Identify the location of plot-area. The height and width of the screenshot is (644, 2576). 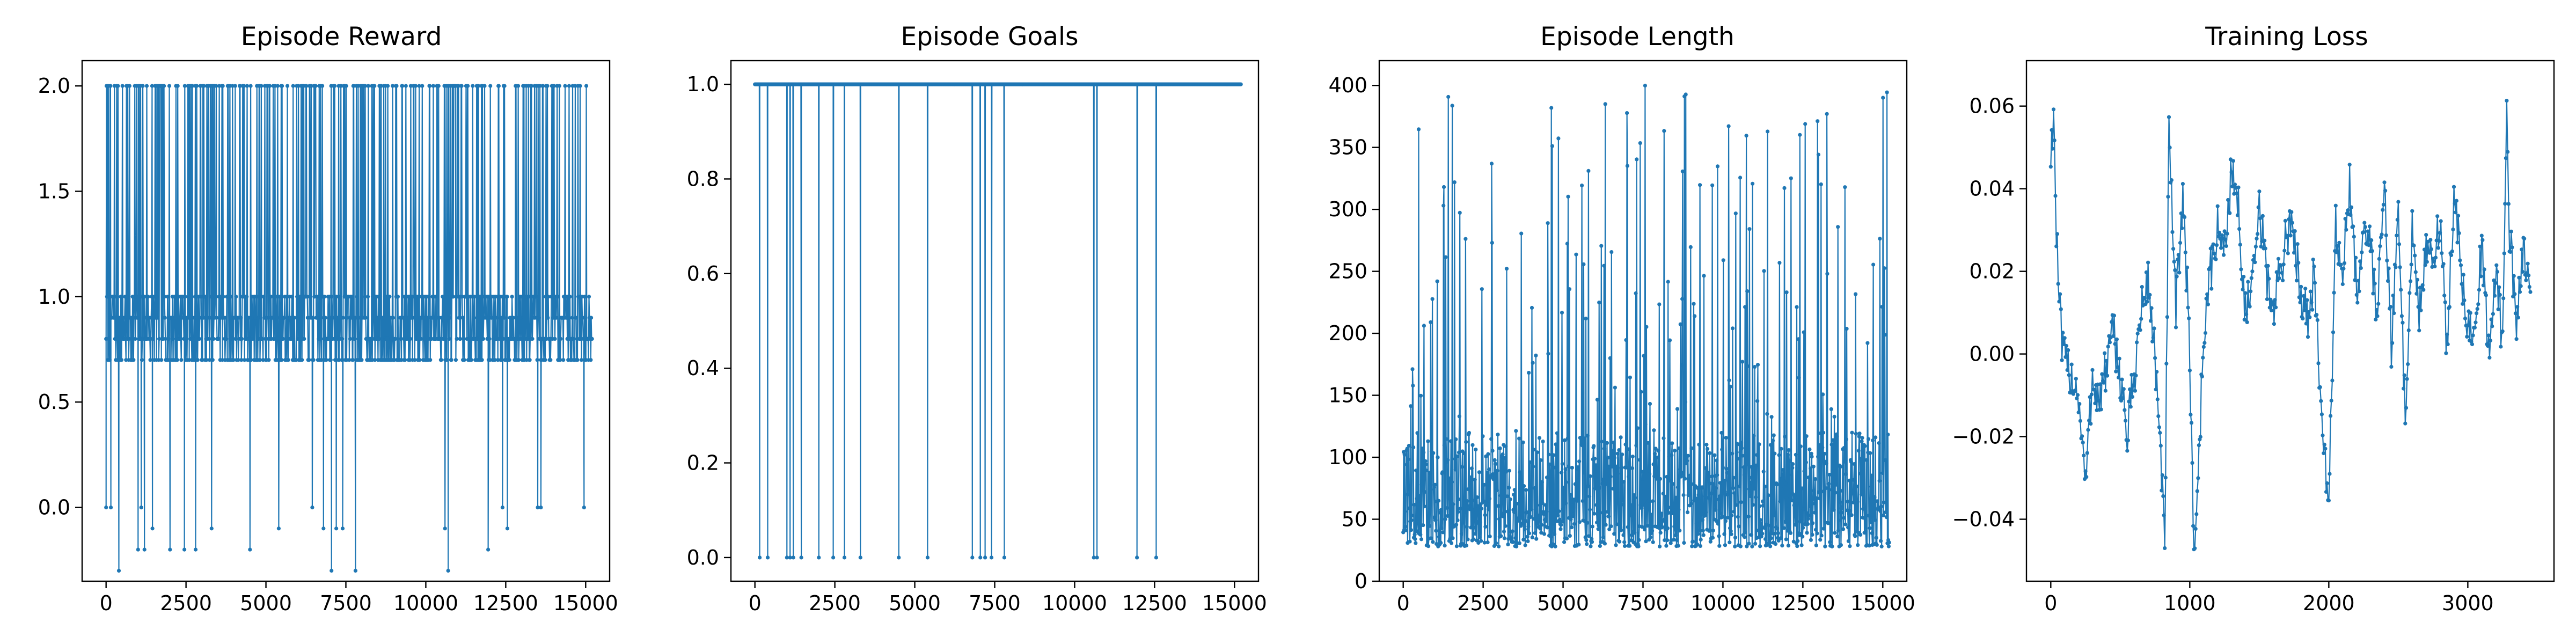
(349, 328).